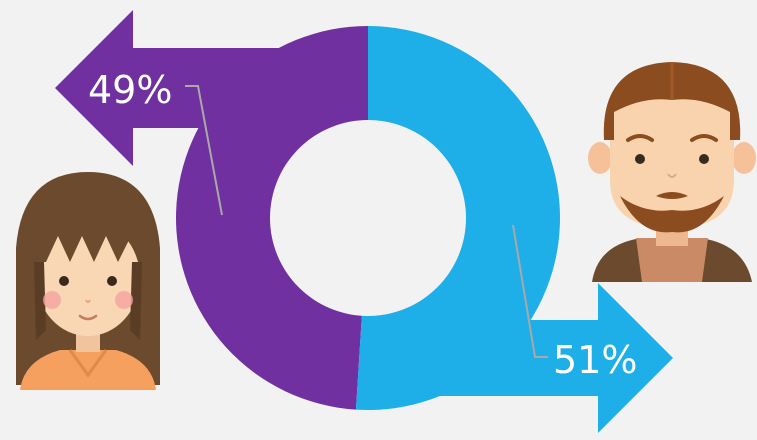 The image size is (757, 440). Describe the element at coordinates (368, 218) in the screenshot. I see `donut-hole` at that location.